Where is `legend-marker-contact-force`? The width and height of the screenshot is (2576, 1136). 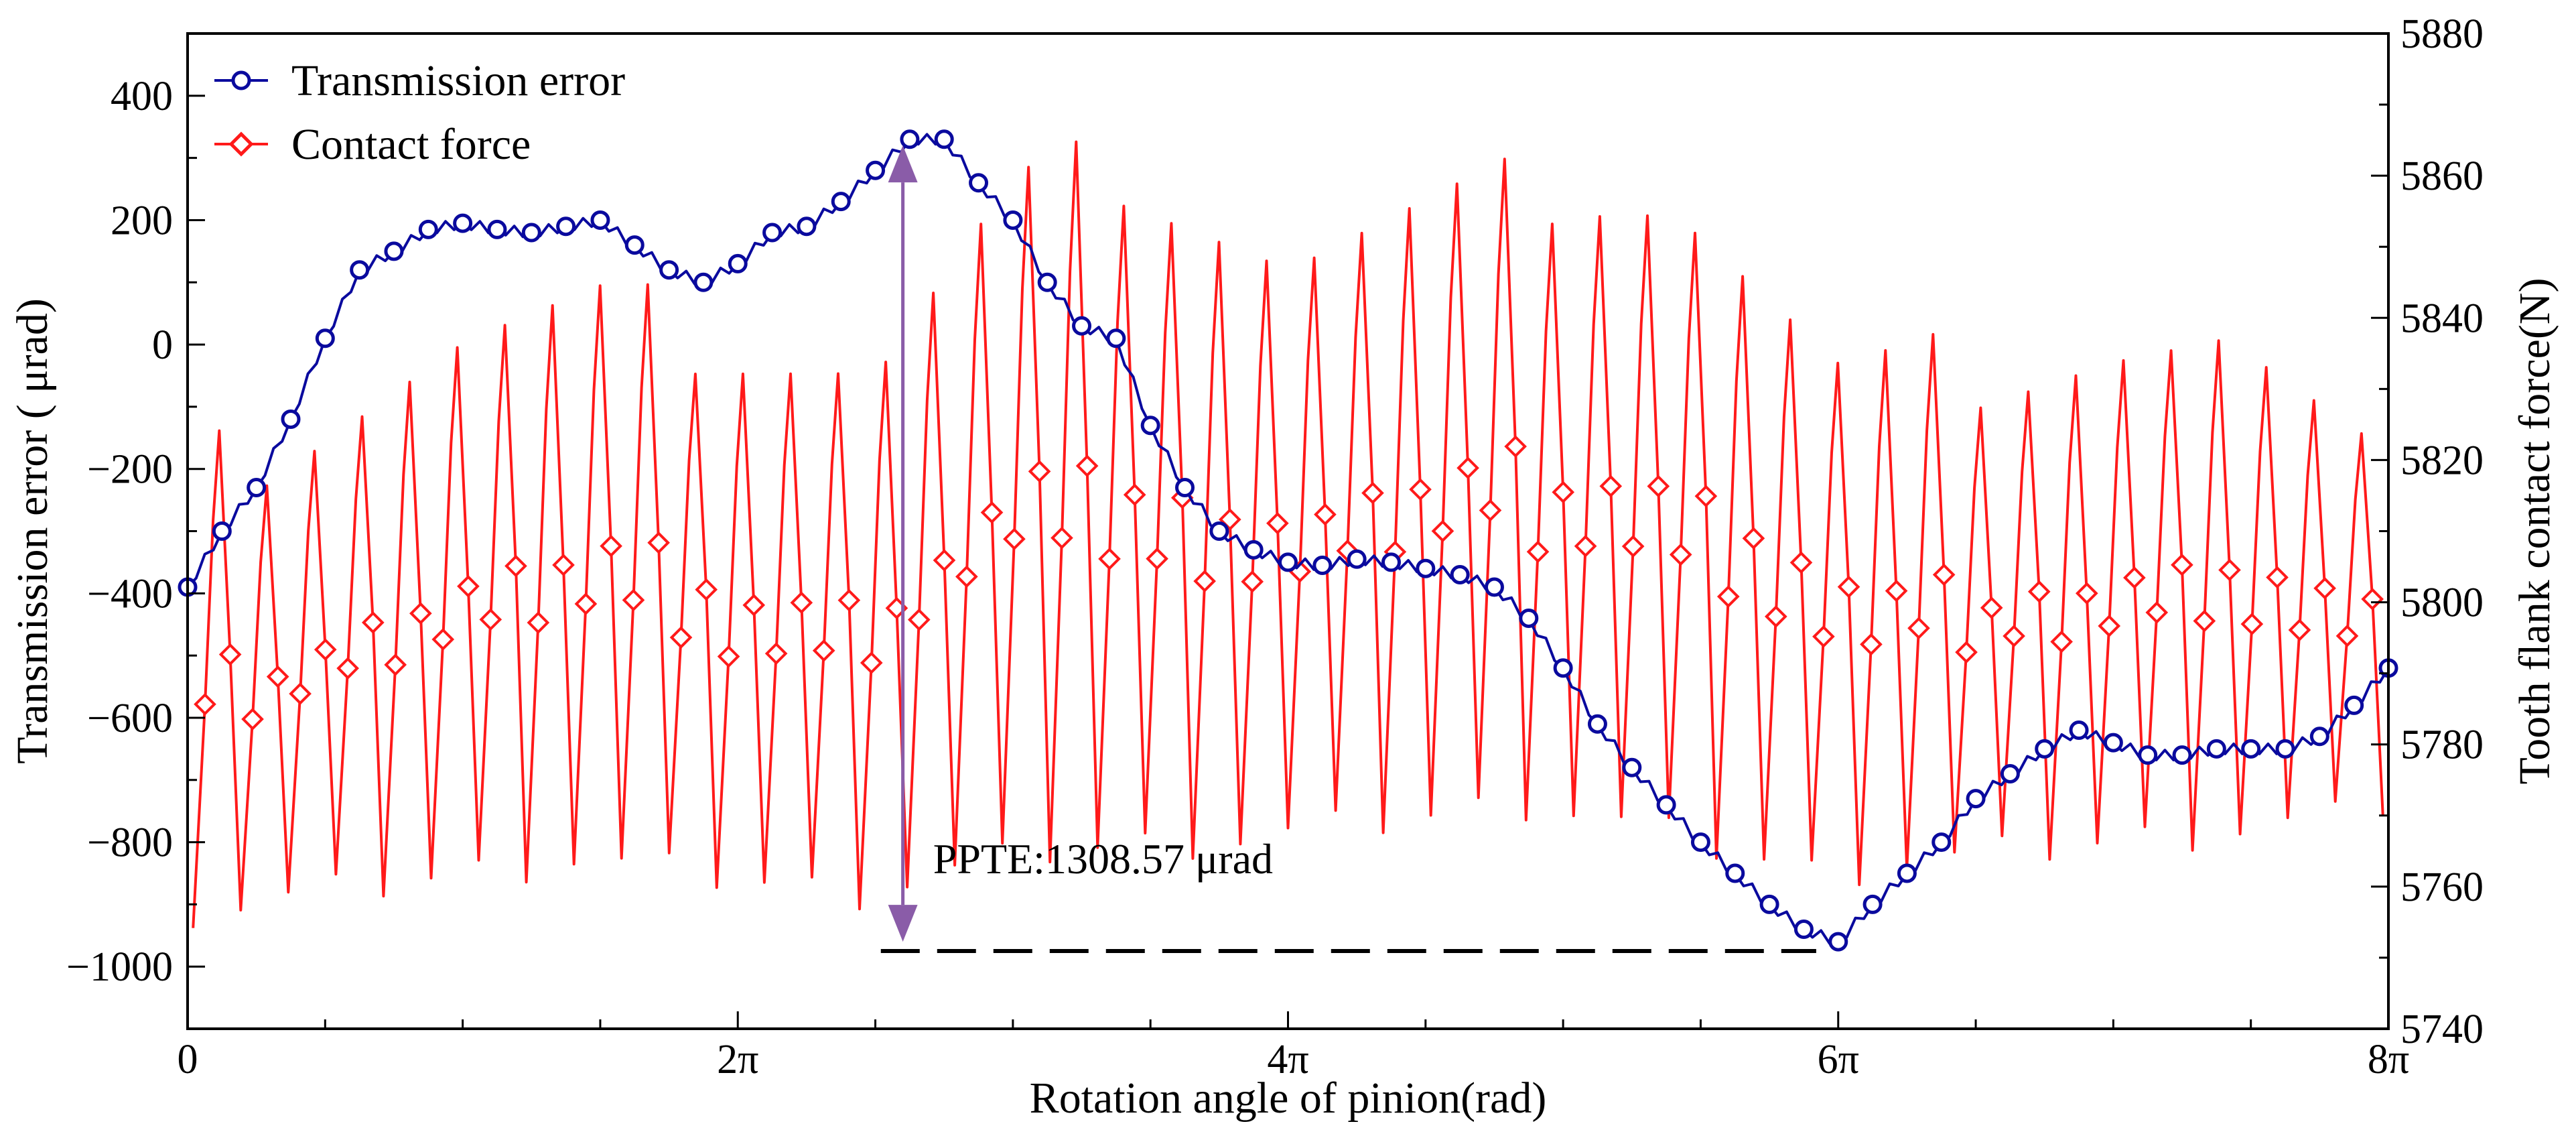 legend-marker-contact-force is located at coordinates (241, 144).